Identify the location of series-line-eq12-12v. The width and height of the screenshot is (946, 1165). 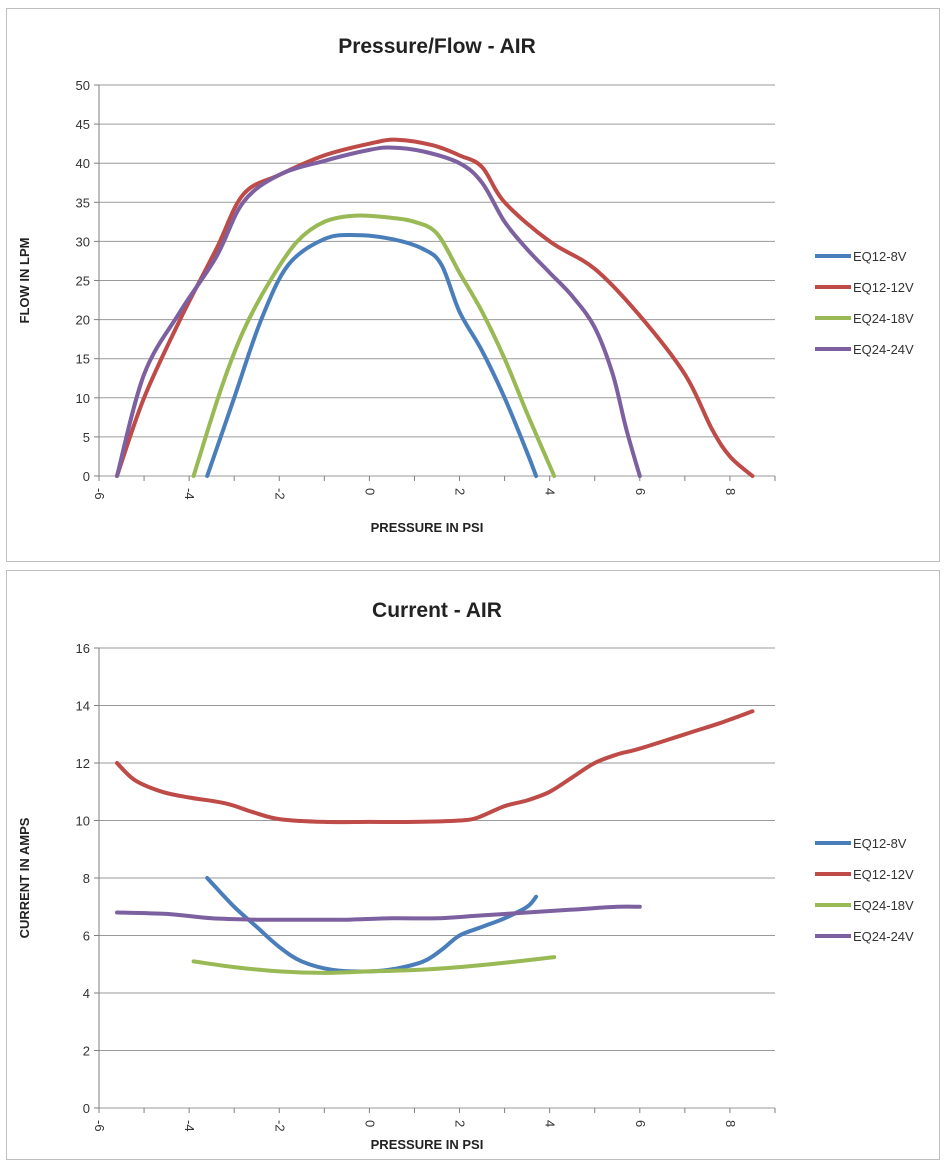
(435, 767).